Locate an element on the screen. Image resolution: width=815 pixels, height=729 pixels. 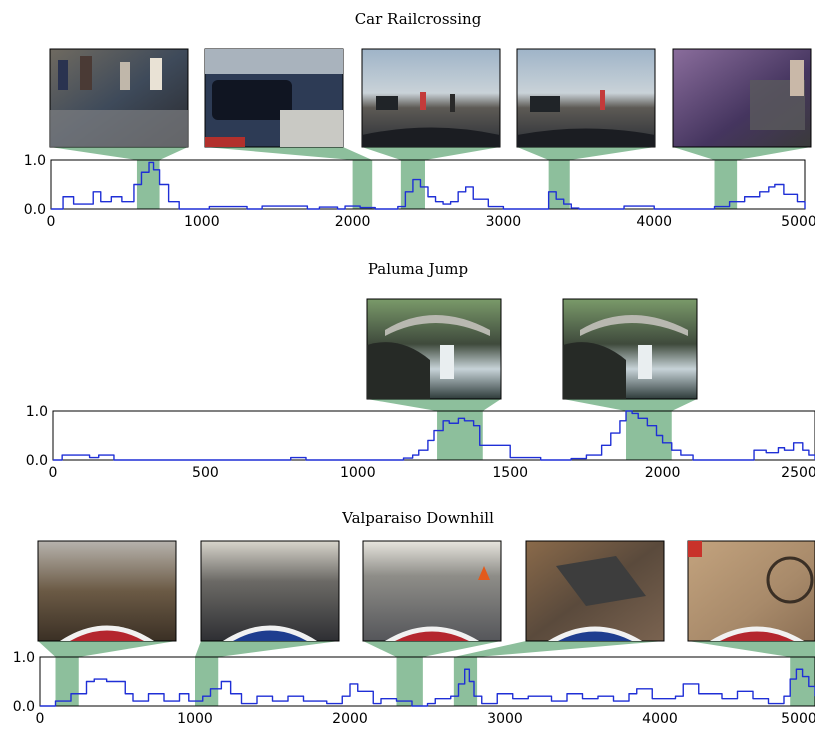
panel-title: Car Railcrossing is located at coordinates (418, 19).